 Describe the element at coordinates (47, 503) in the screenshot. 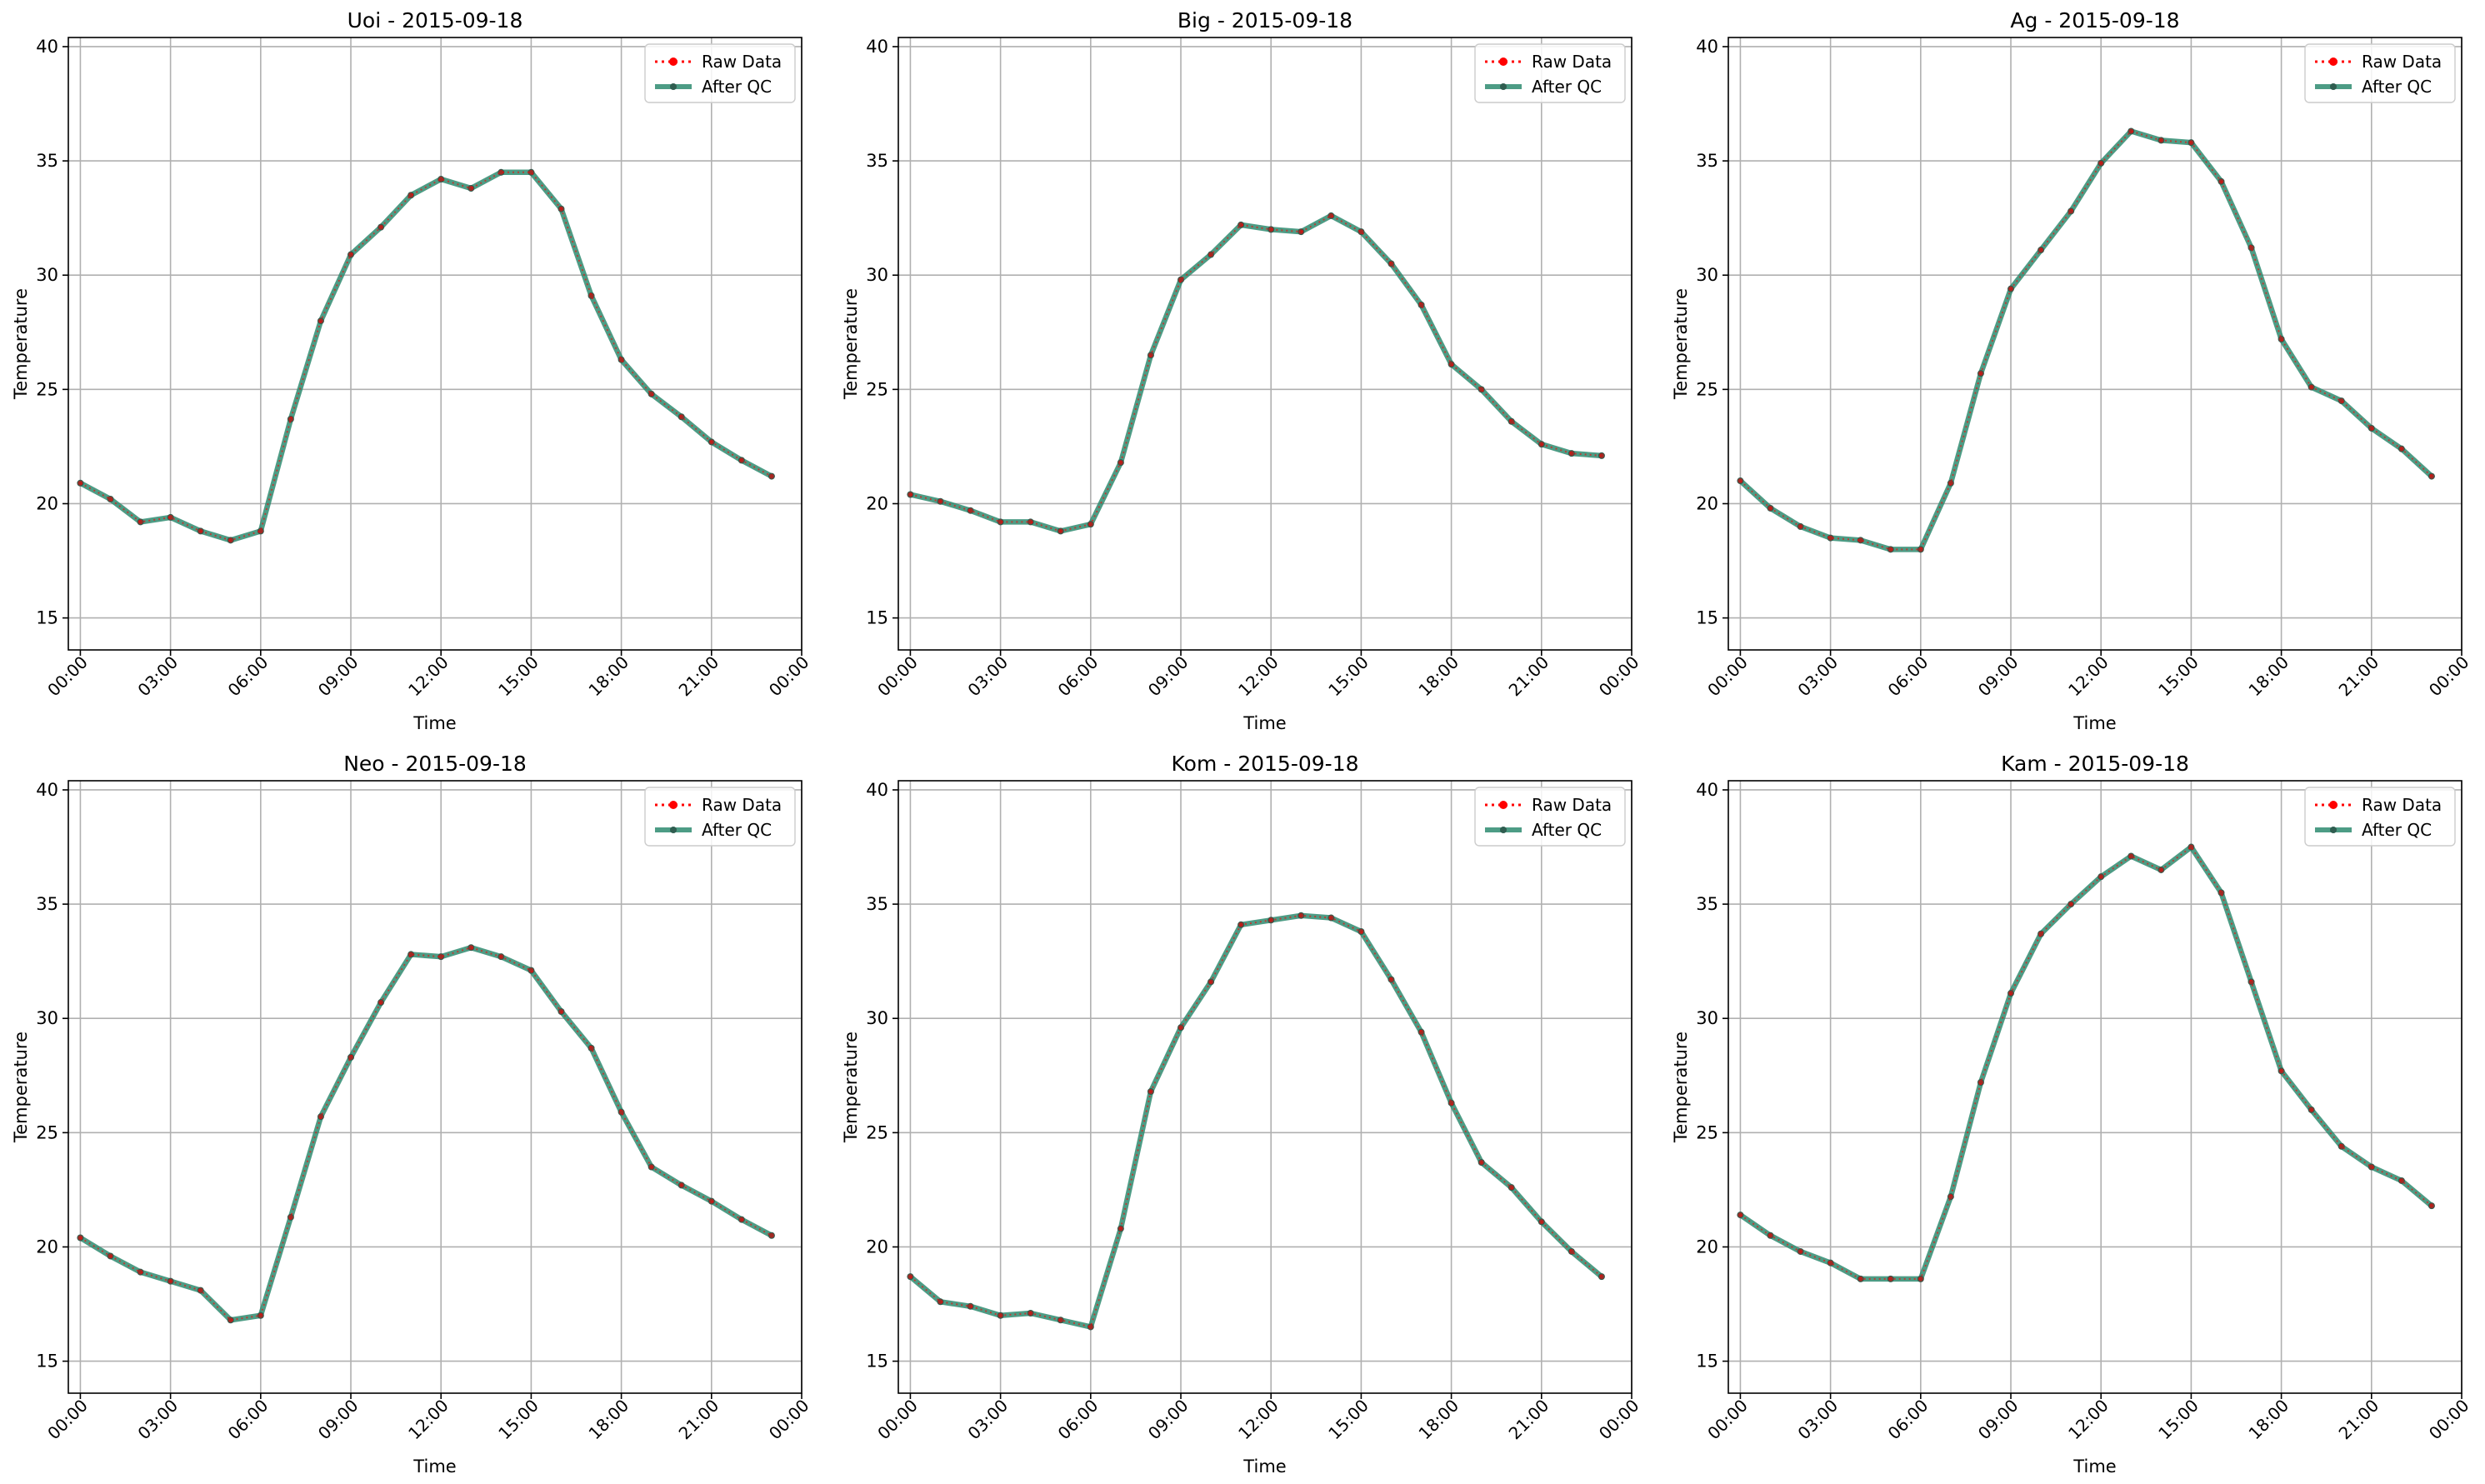

I see `y-tick-label: 20` at that location.